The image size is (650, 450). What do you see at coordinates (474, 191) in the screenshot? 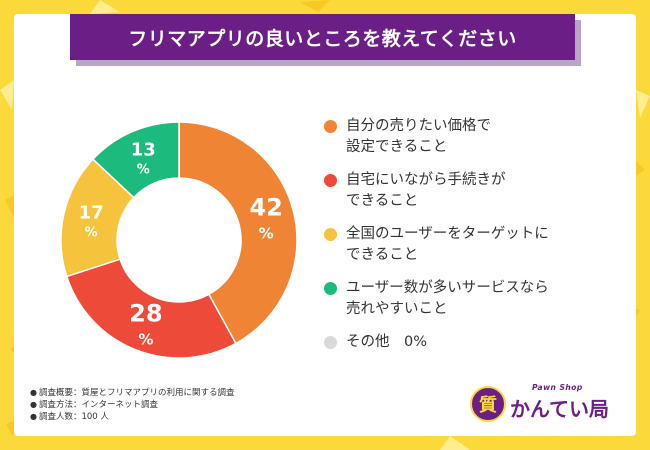
I see `legend-item-1: 自宅にいながら手続きが できること` at bounding box center [474, 191].